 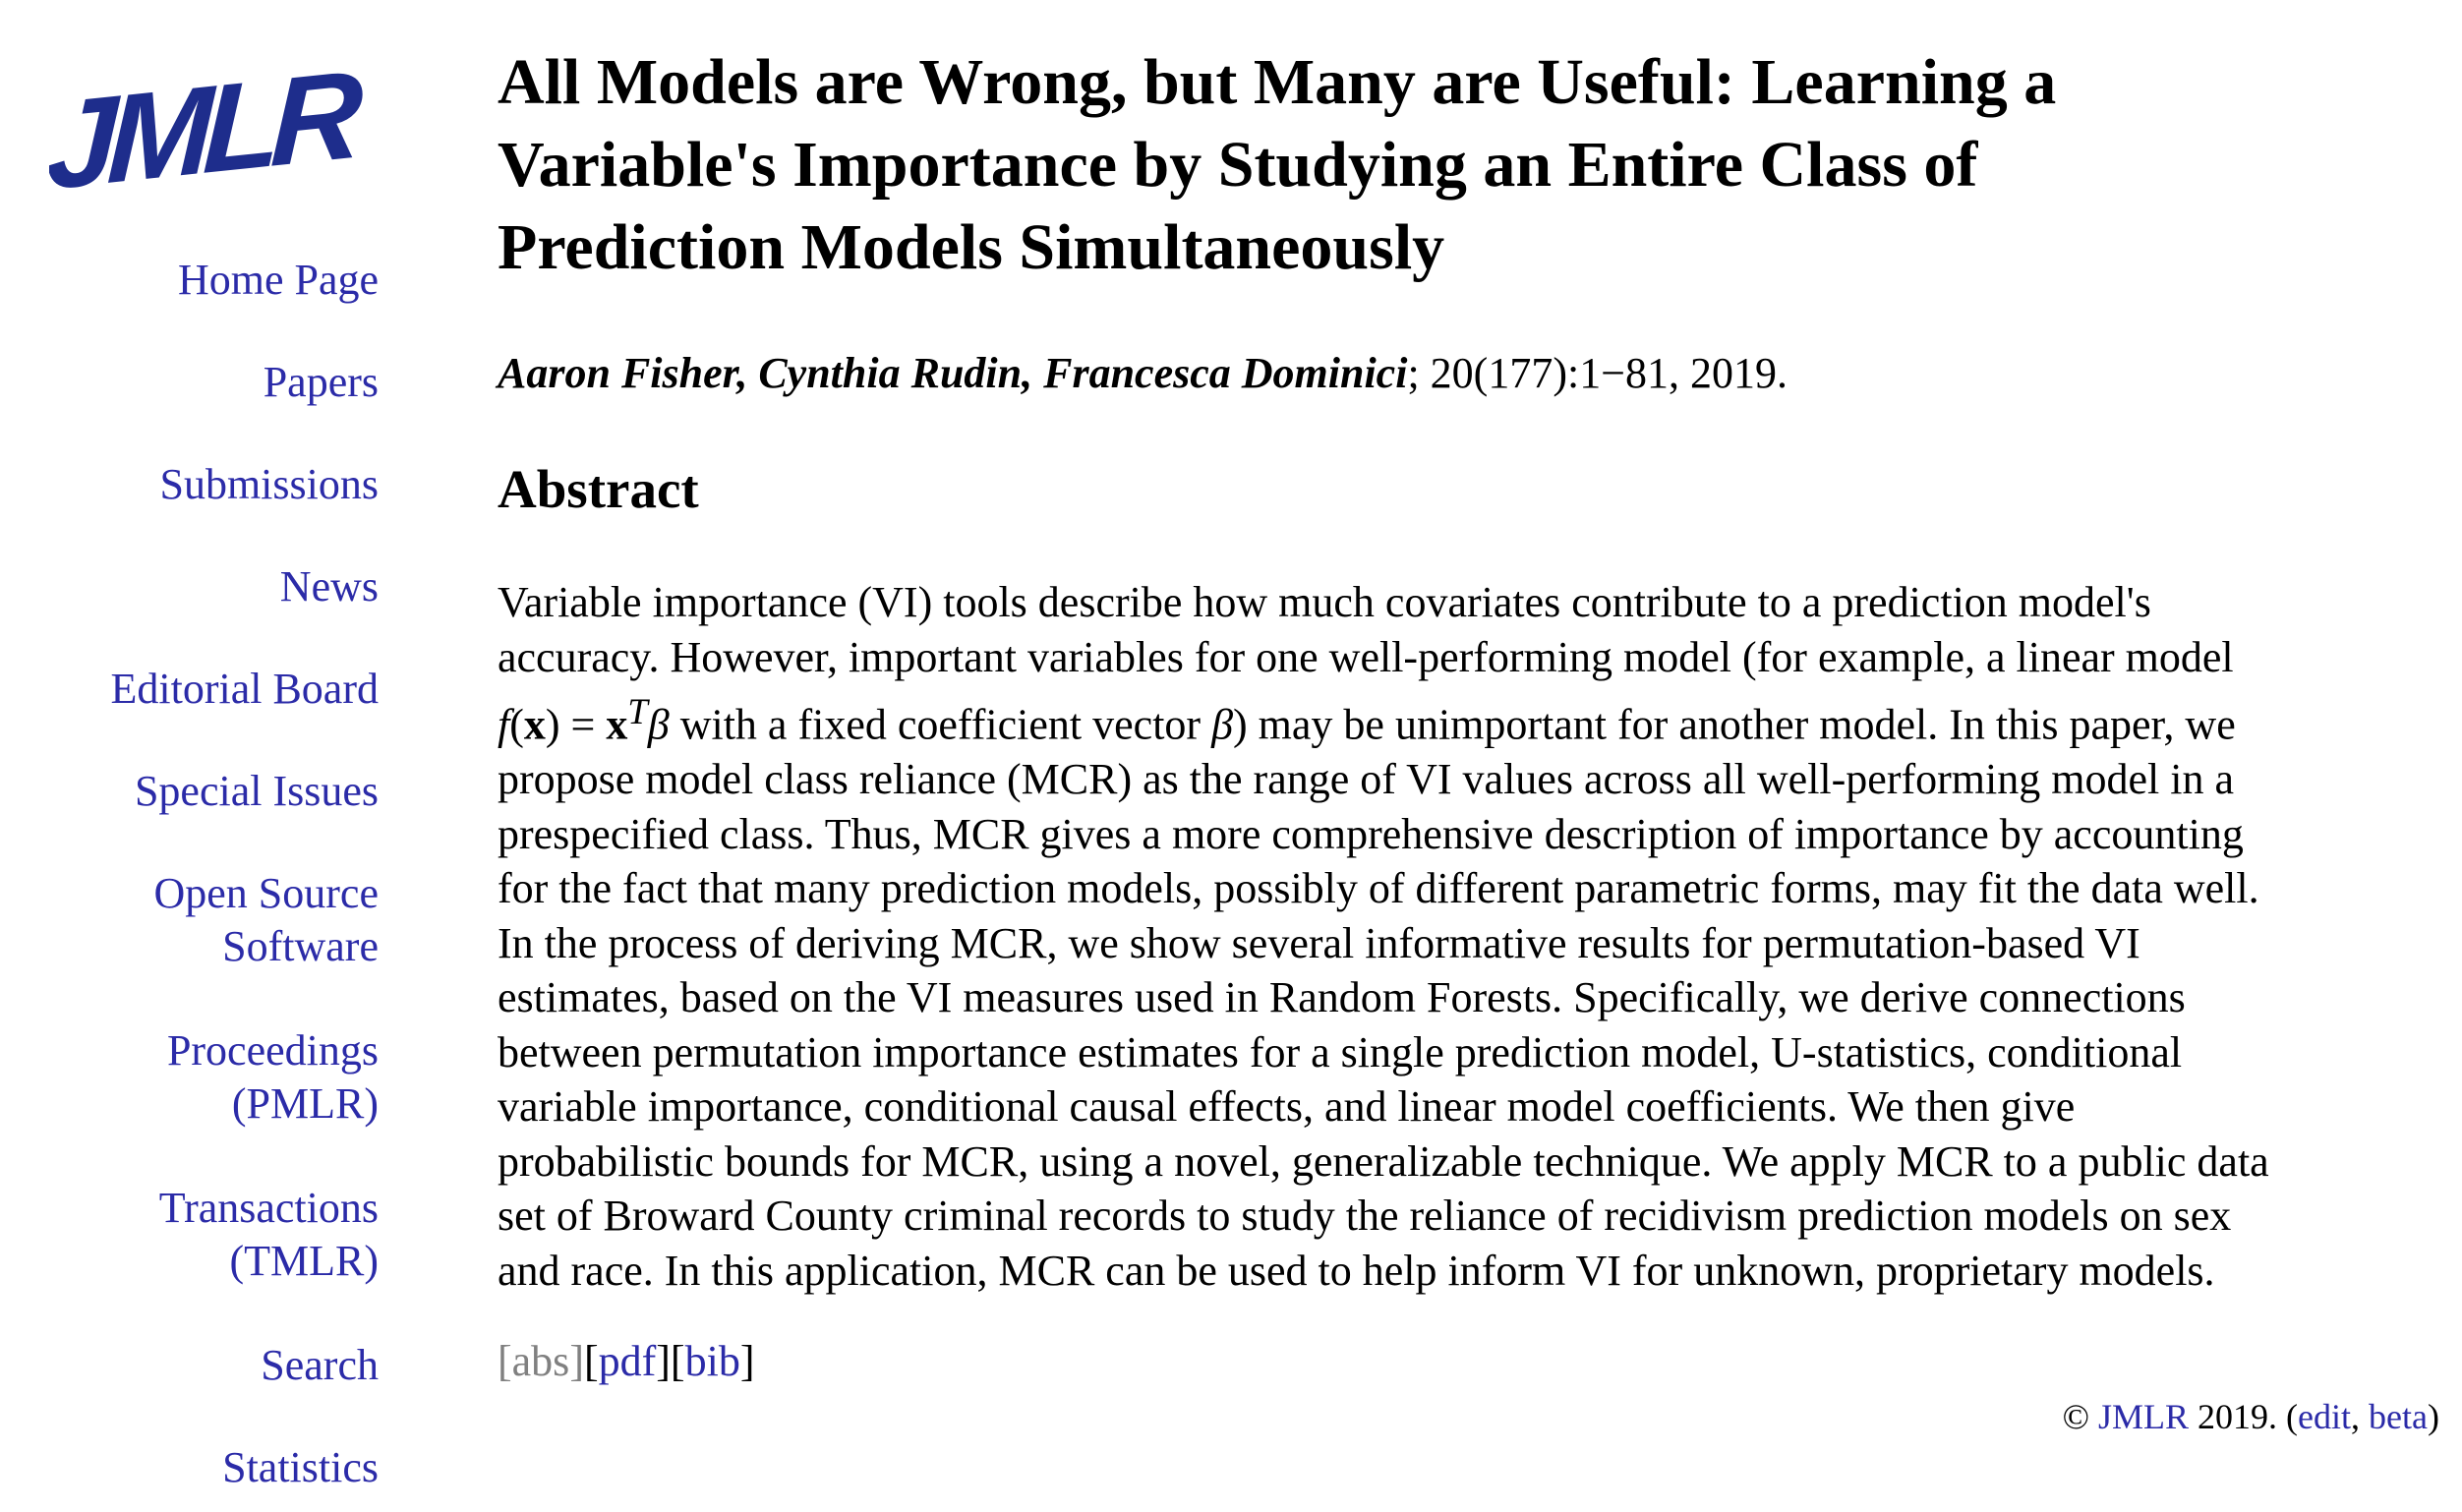 I want to click on paper-citation: ; 20(177):1−81, 2019., so click(x=1597, y=373).